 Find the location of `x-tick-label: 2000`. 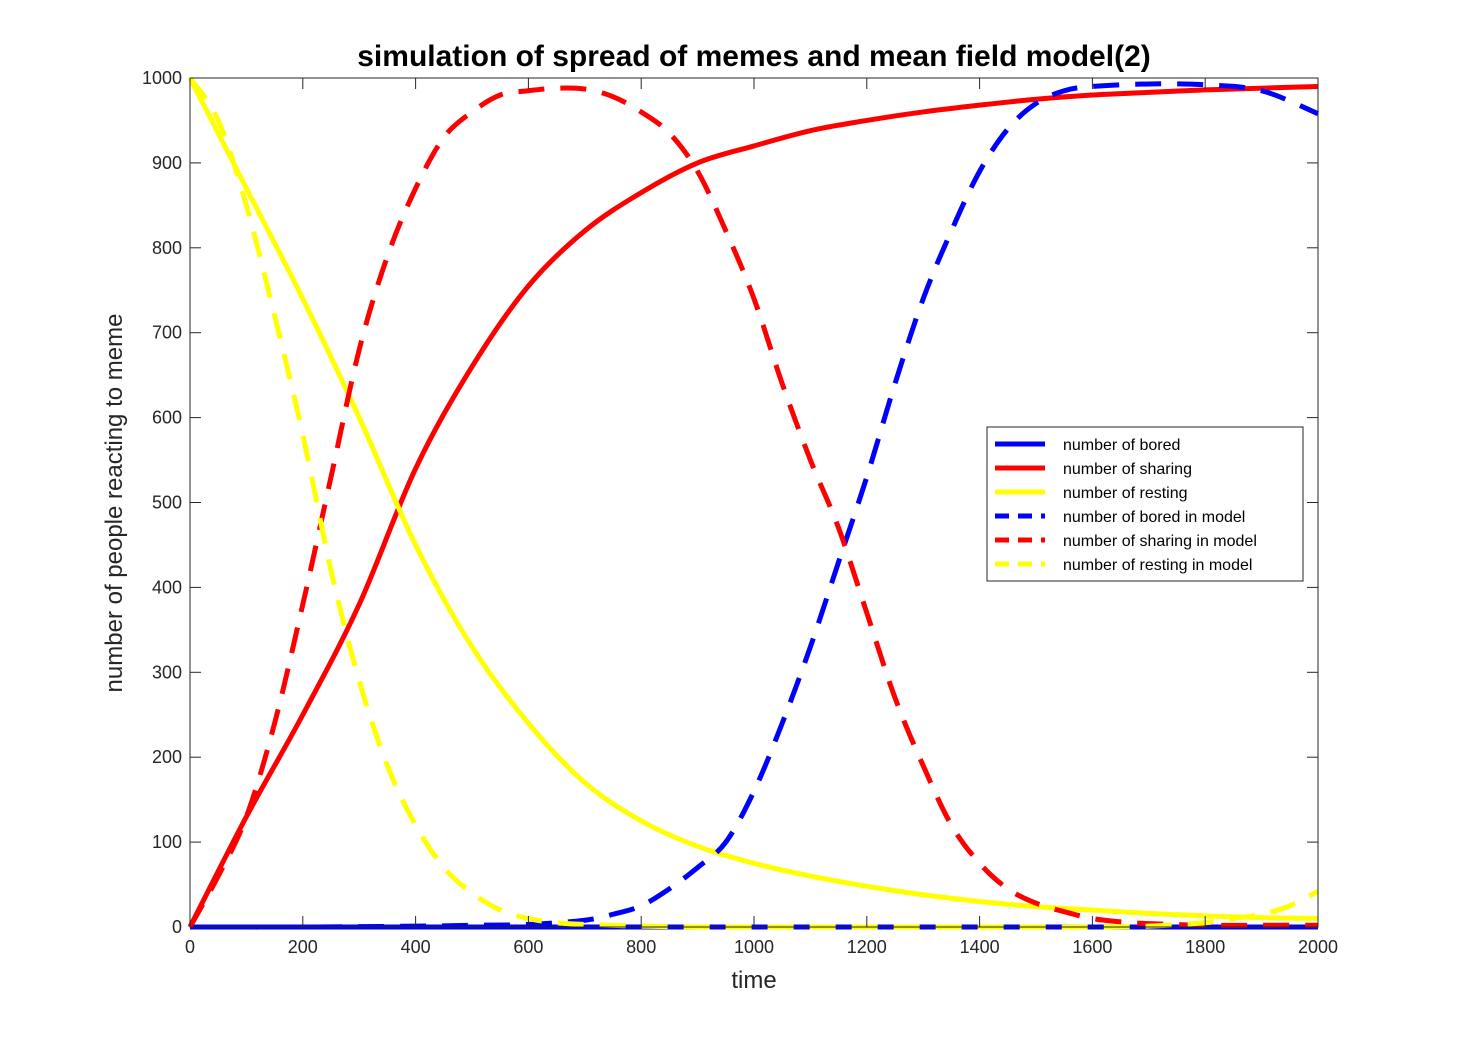

x-tick-label: 2000 is located at coordinates (1318, 947).